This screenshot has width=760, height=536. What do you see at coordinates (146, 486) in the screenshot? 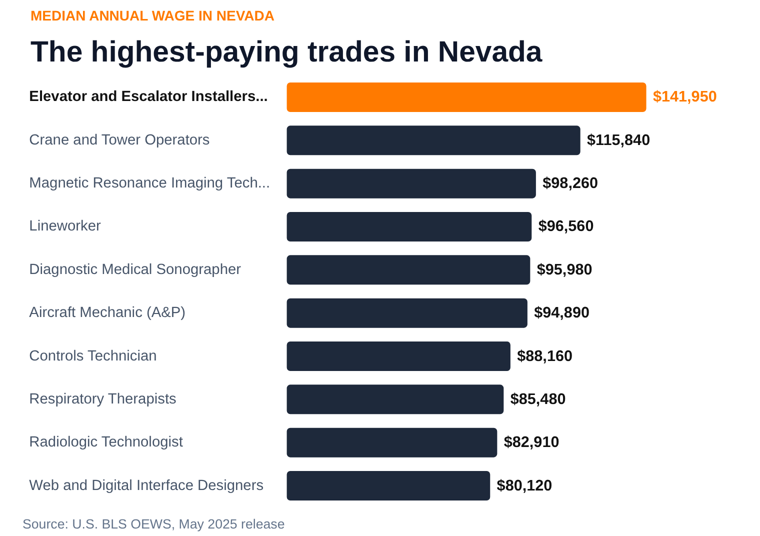
I see `y-tick-label: Web and Digital Interface Designers` at bounding box center [146, 486].